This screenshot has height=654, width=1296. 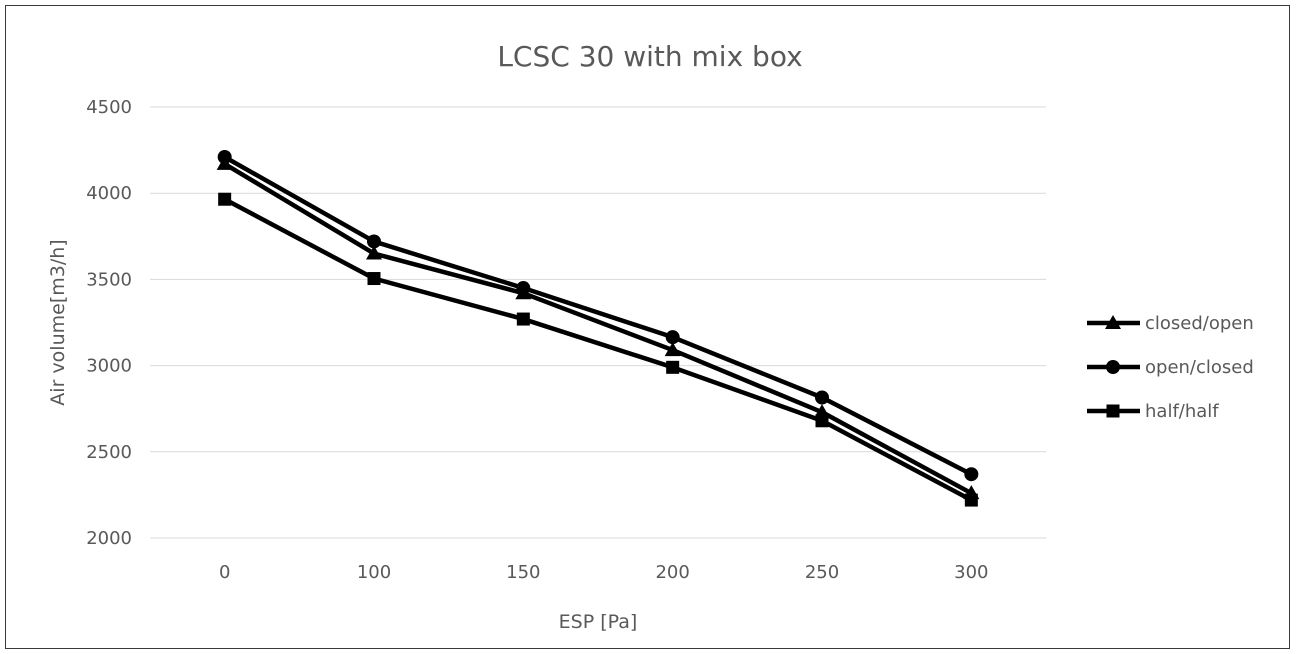 I want to click on legend: closed/open open/closed half/half, so click(x=1170, y=367).